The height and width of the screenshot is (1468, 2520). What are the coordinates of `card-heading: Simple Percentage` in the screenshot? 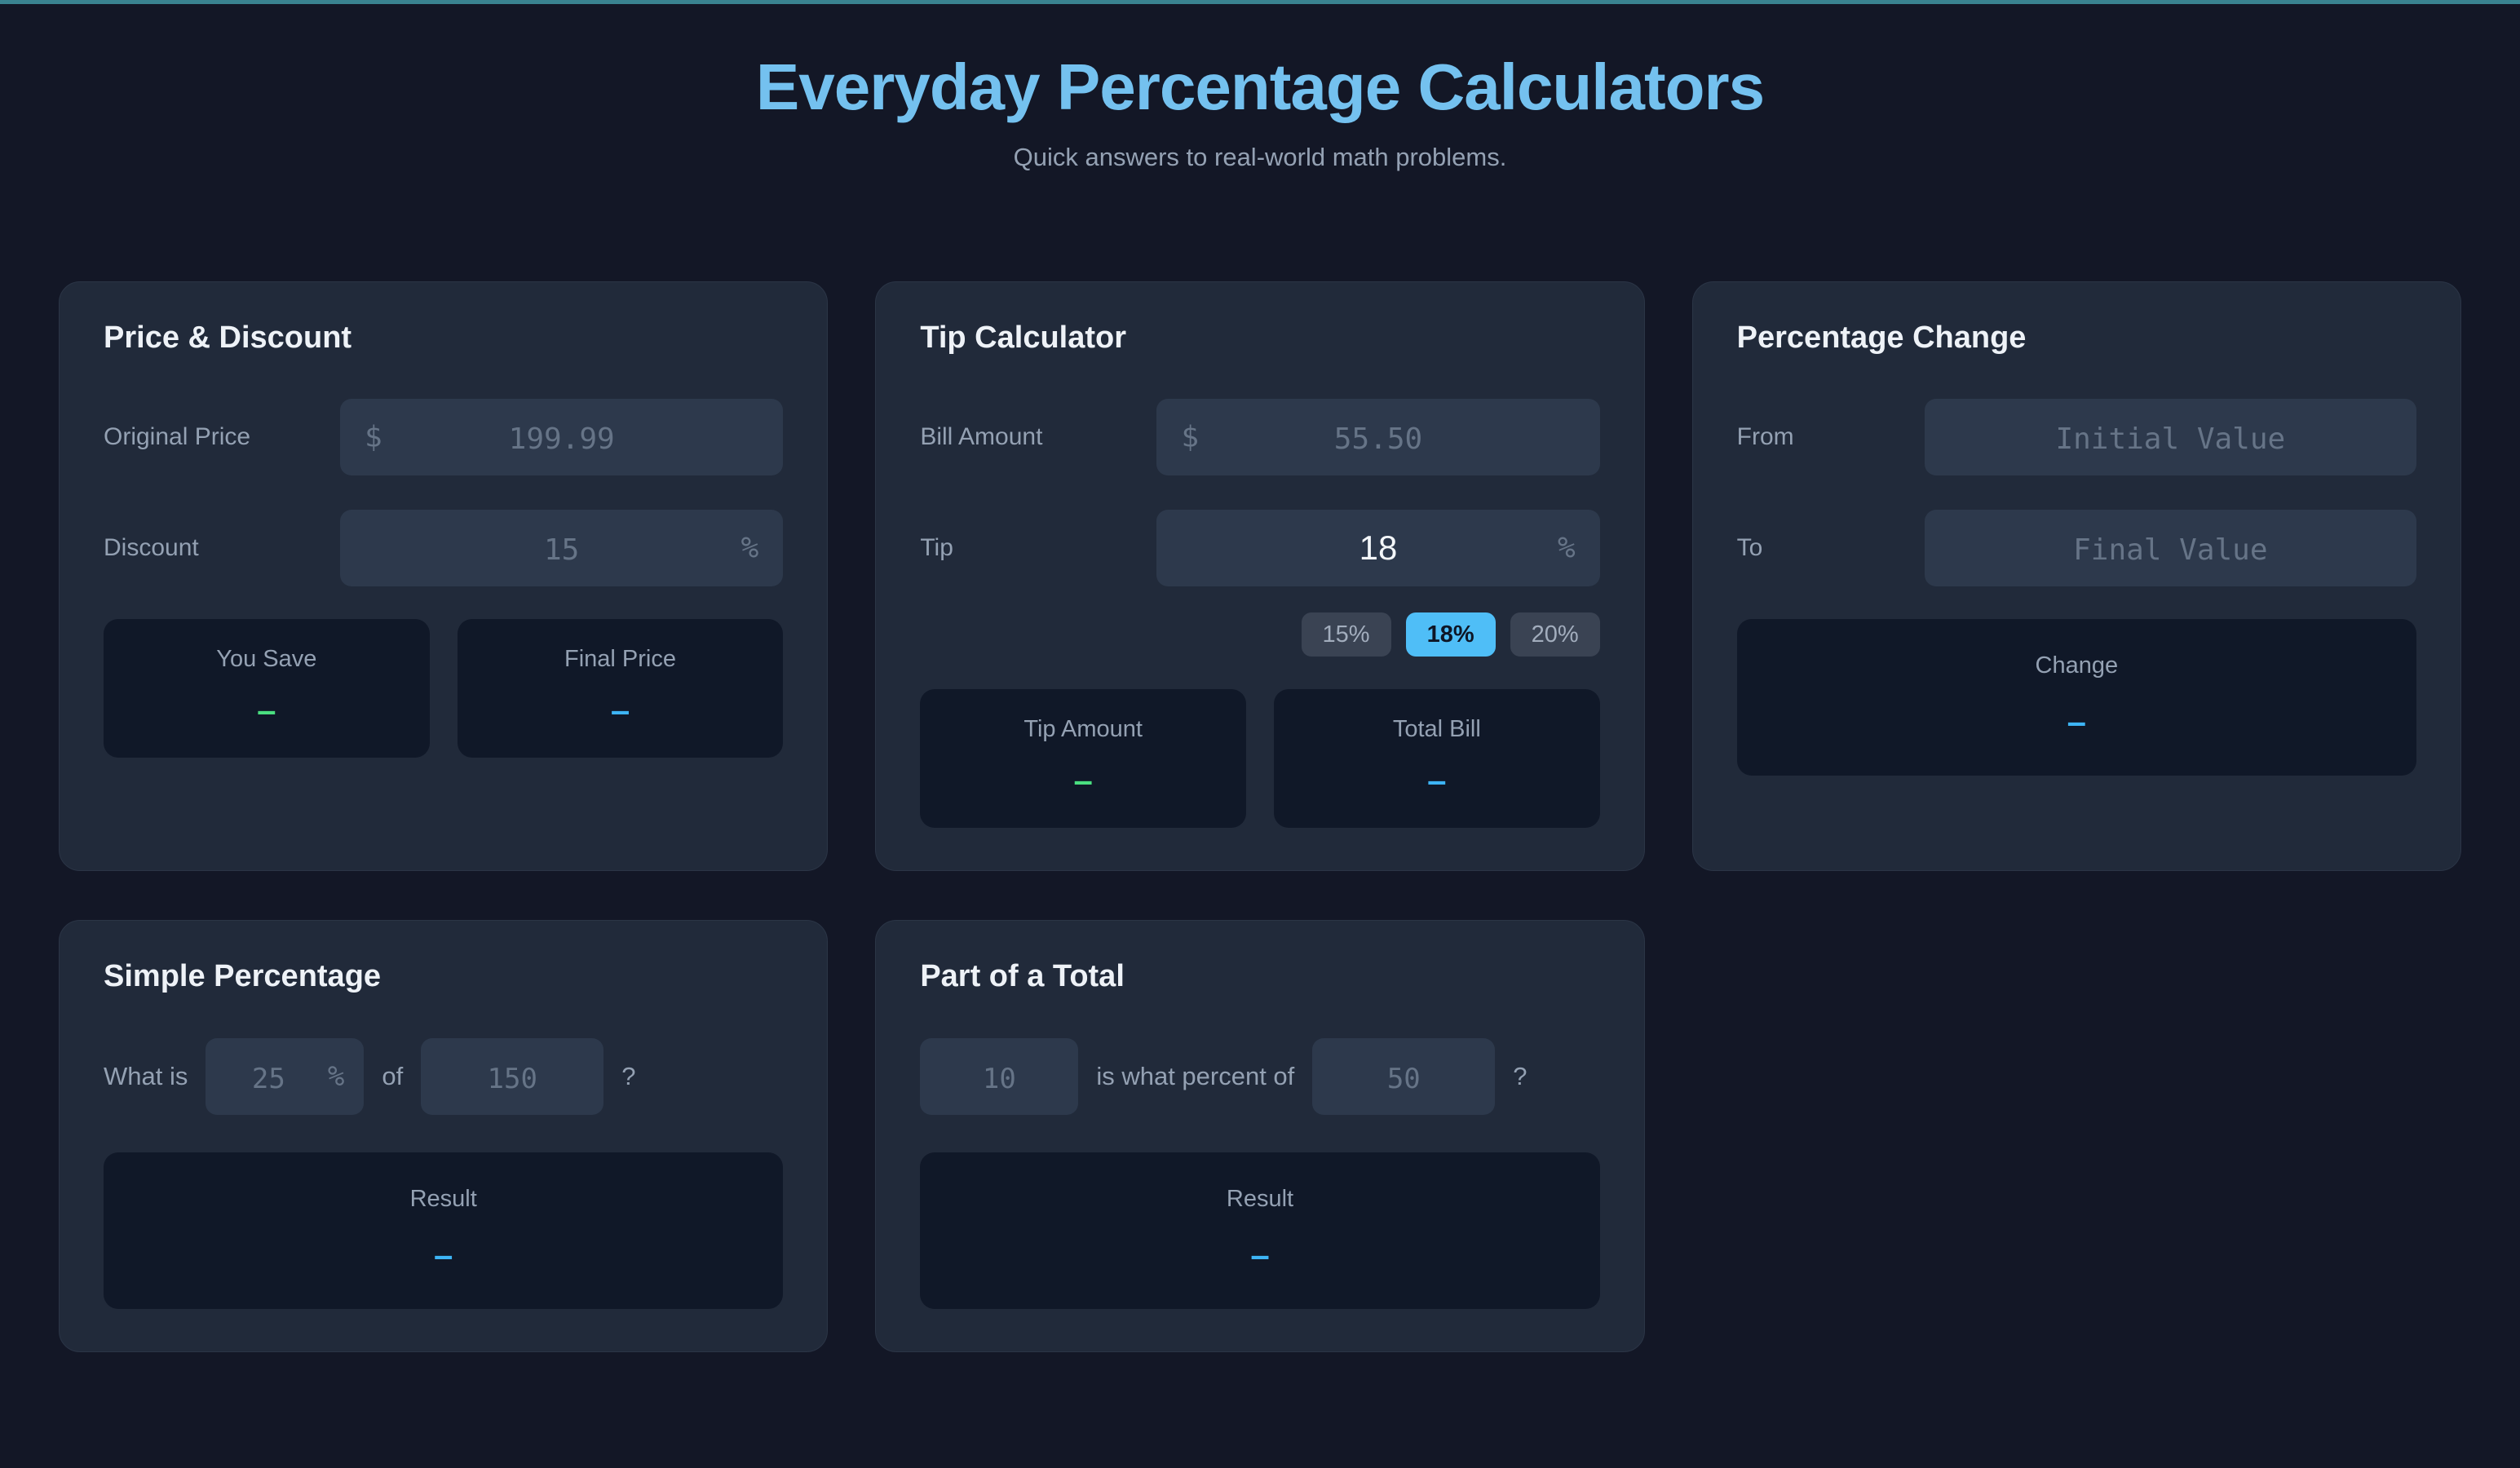 It's located at (243, 976).